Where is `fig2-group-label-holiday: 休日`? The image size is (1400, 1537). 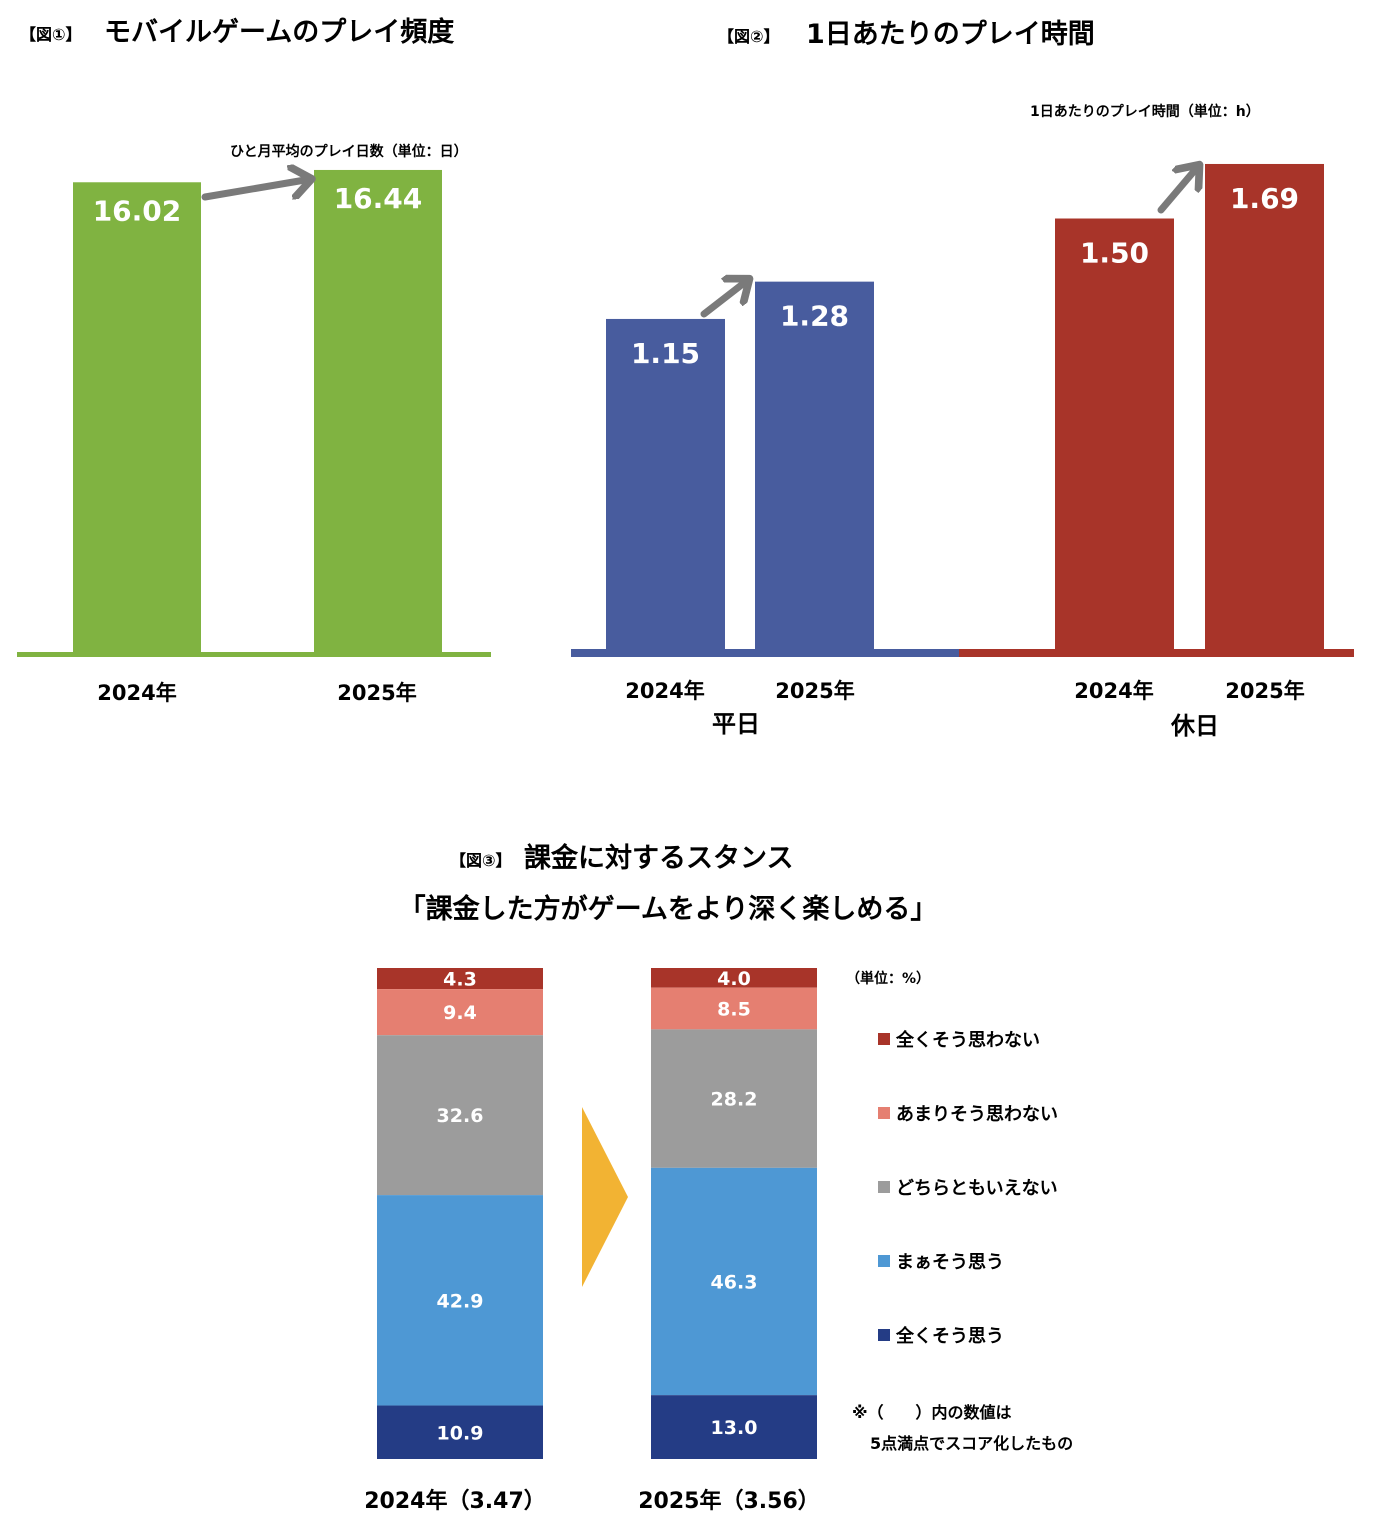
fig2-group-label-holiday: 休日 is located at coordinates (1194, 726).